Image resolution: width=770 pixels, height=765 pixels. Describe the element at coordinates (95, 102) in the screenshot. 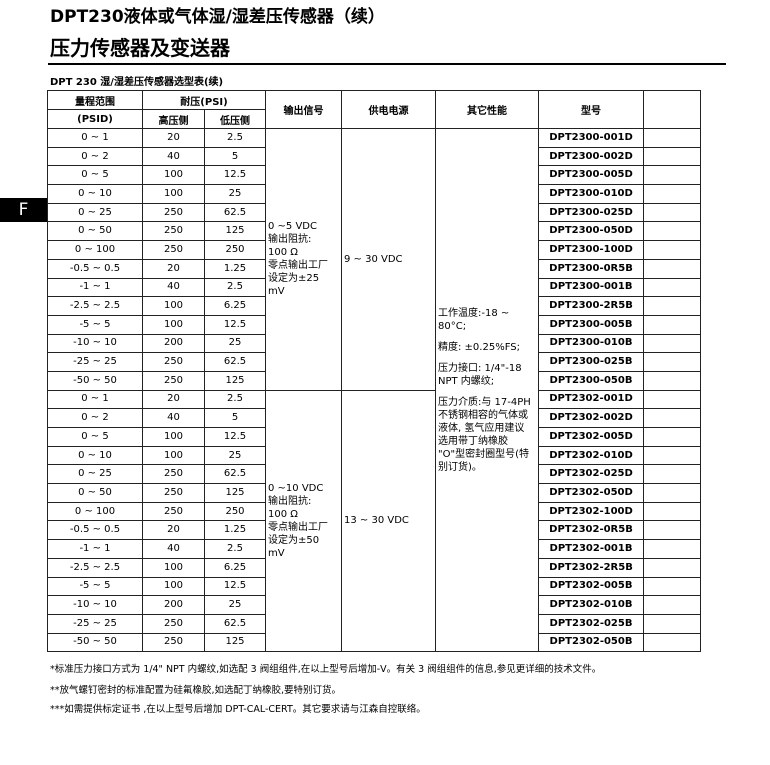

I see `header-text: 量程范围` at that location.